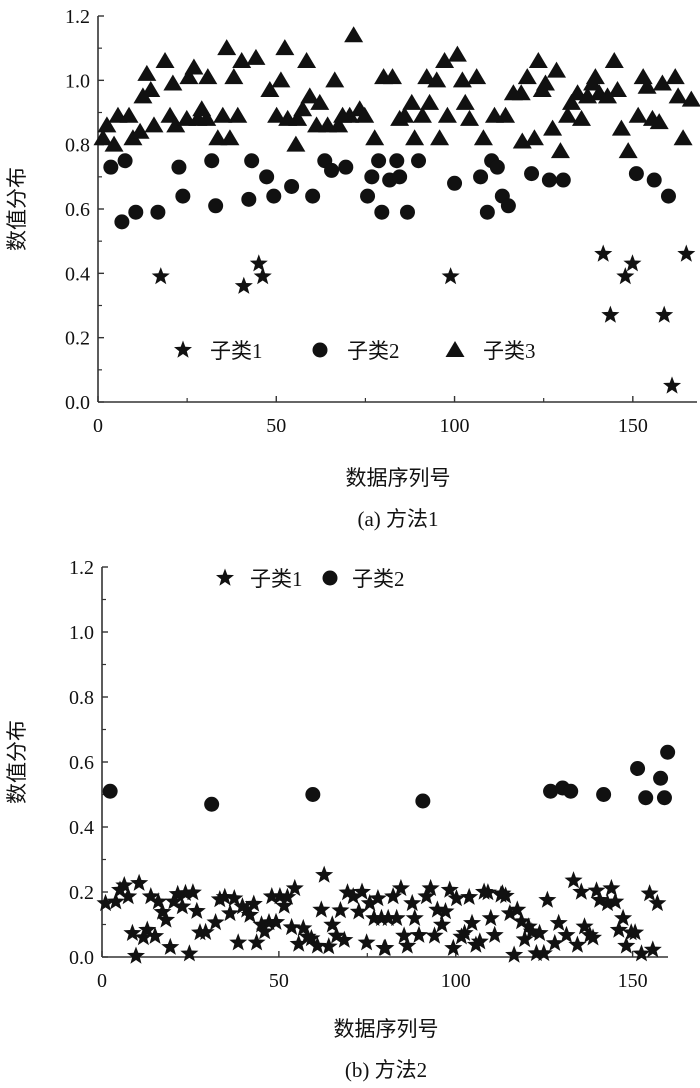 This screenshot has height=1088, width=700. Describe the element at coordinates (455, 349) in the screenshot. I see `legend-marker-triangle` at that location.